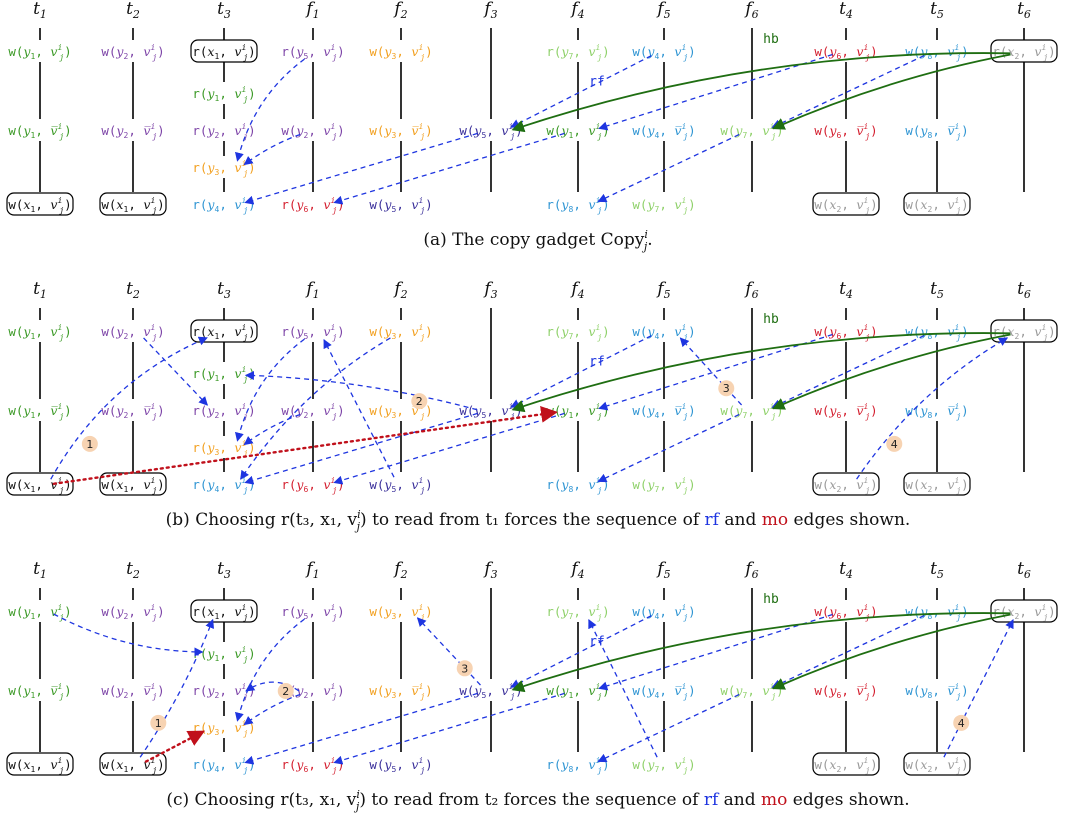  I want to click on edge-rf-f3b-f2a, so click(448, 651).